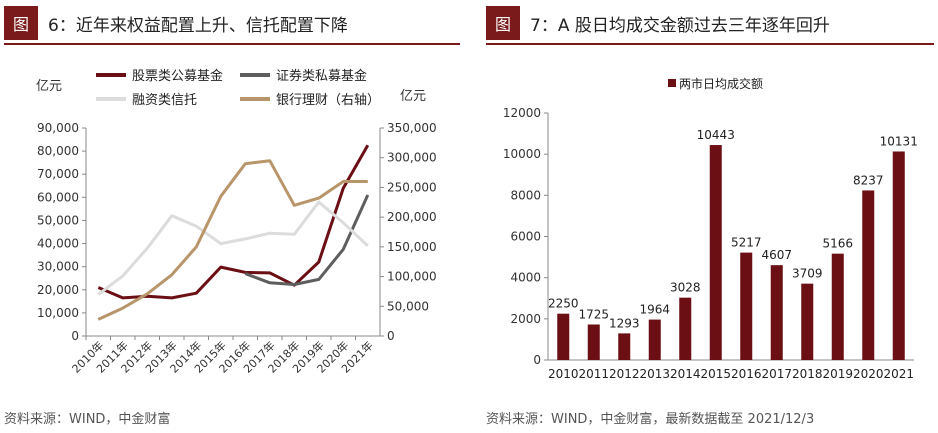 The height and width of the screenshot is (433, 938). Describe the element at coordinates (563, 374) in the screenshot. I see `x-tick-label: 2010` at that location.